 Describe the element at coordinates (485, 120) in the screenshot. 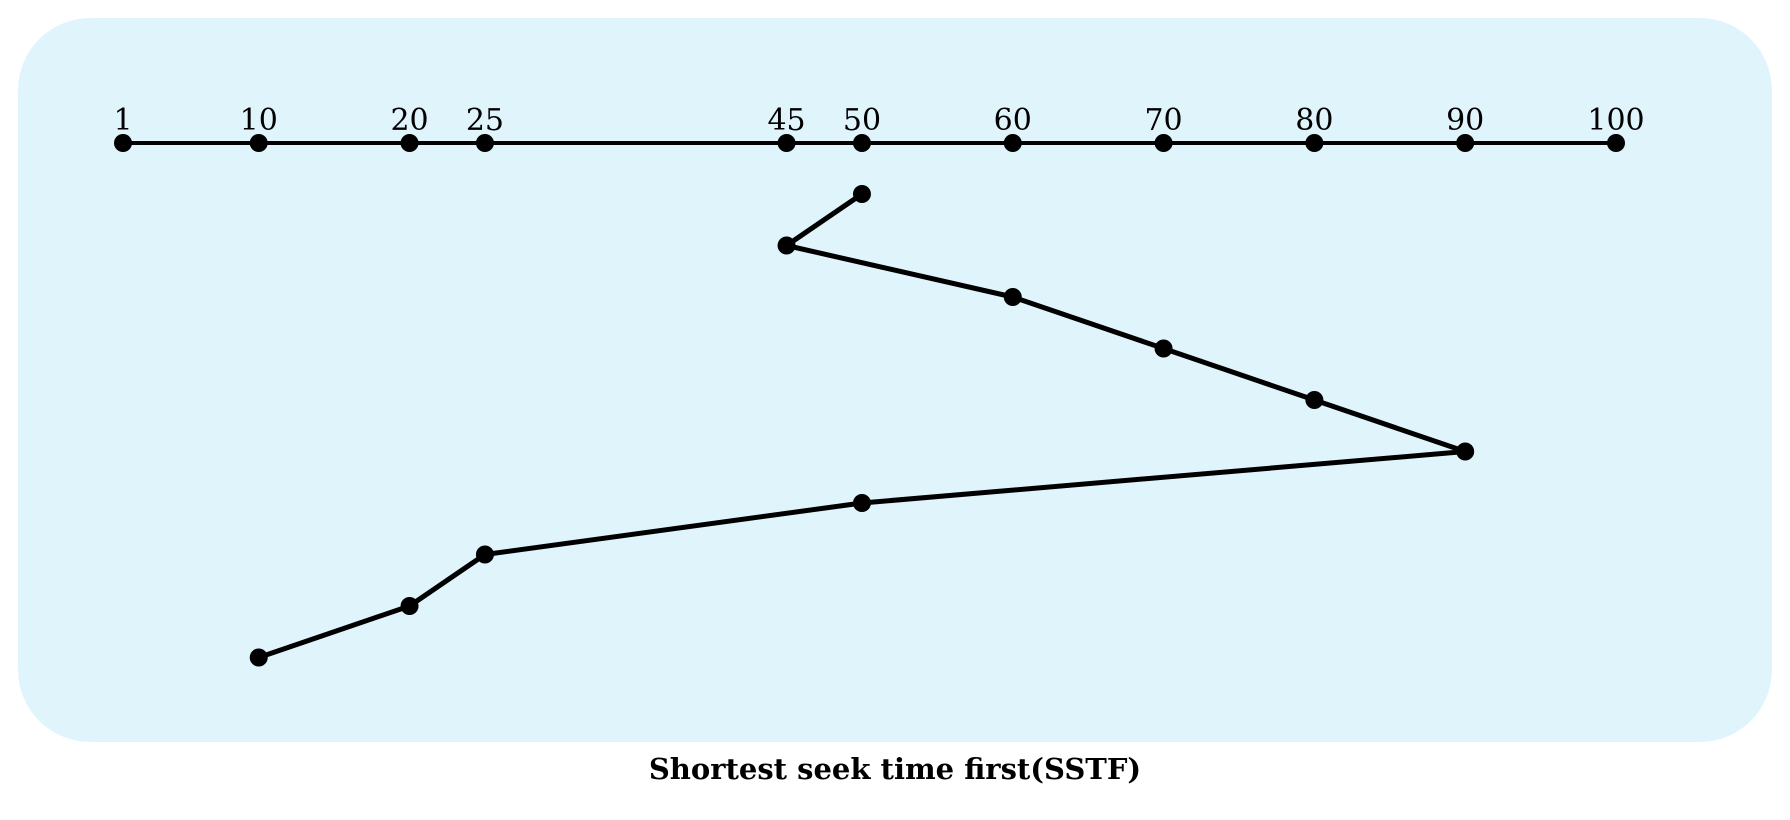

I see `track-tick-label-25: 25` at that location.